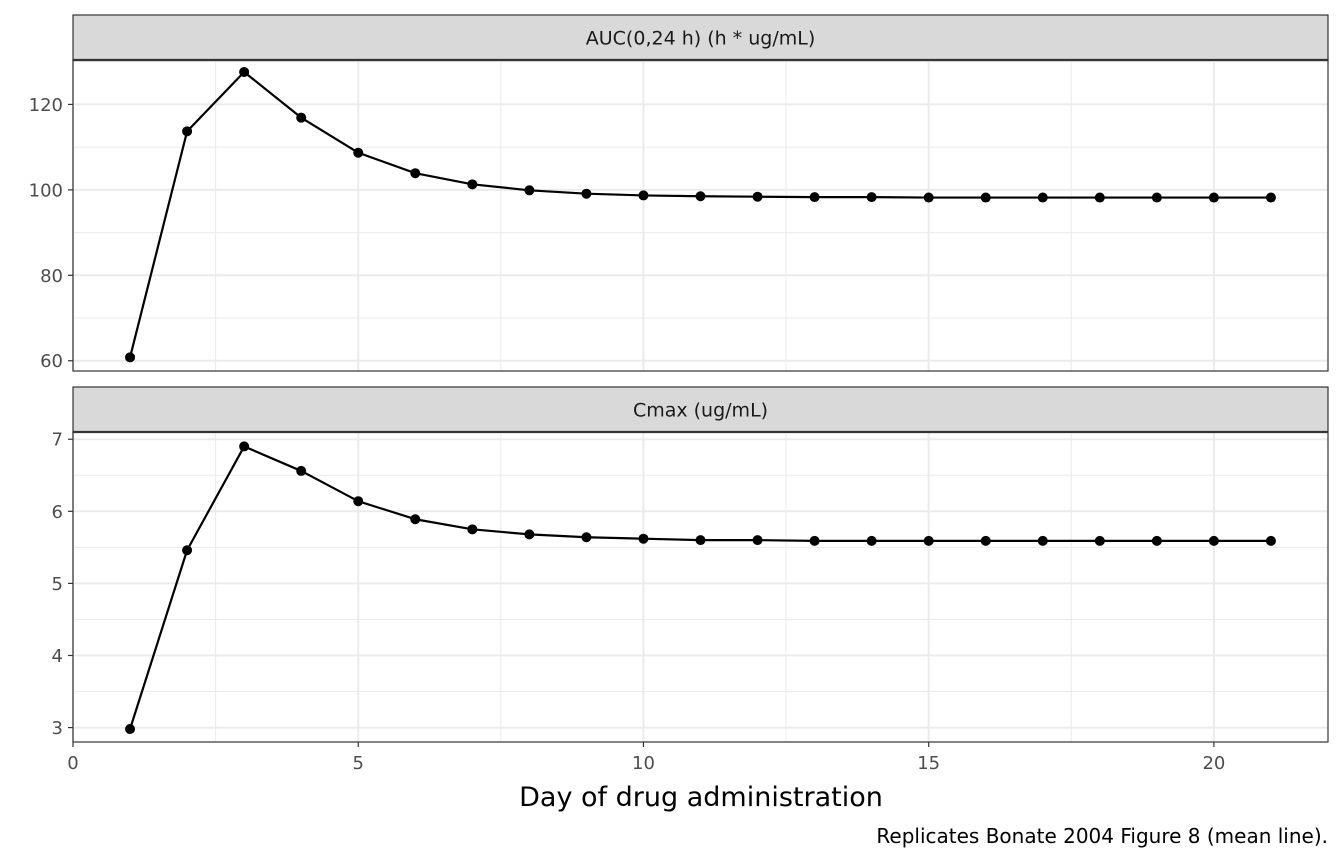 This screenshot has height=864, width=1344. I want to click on x-axis-title: Day of drug administration, so click(701, 797).